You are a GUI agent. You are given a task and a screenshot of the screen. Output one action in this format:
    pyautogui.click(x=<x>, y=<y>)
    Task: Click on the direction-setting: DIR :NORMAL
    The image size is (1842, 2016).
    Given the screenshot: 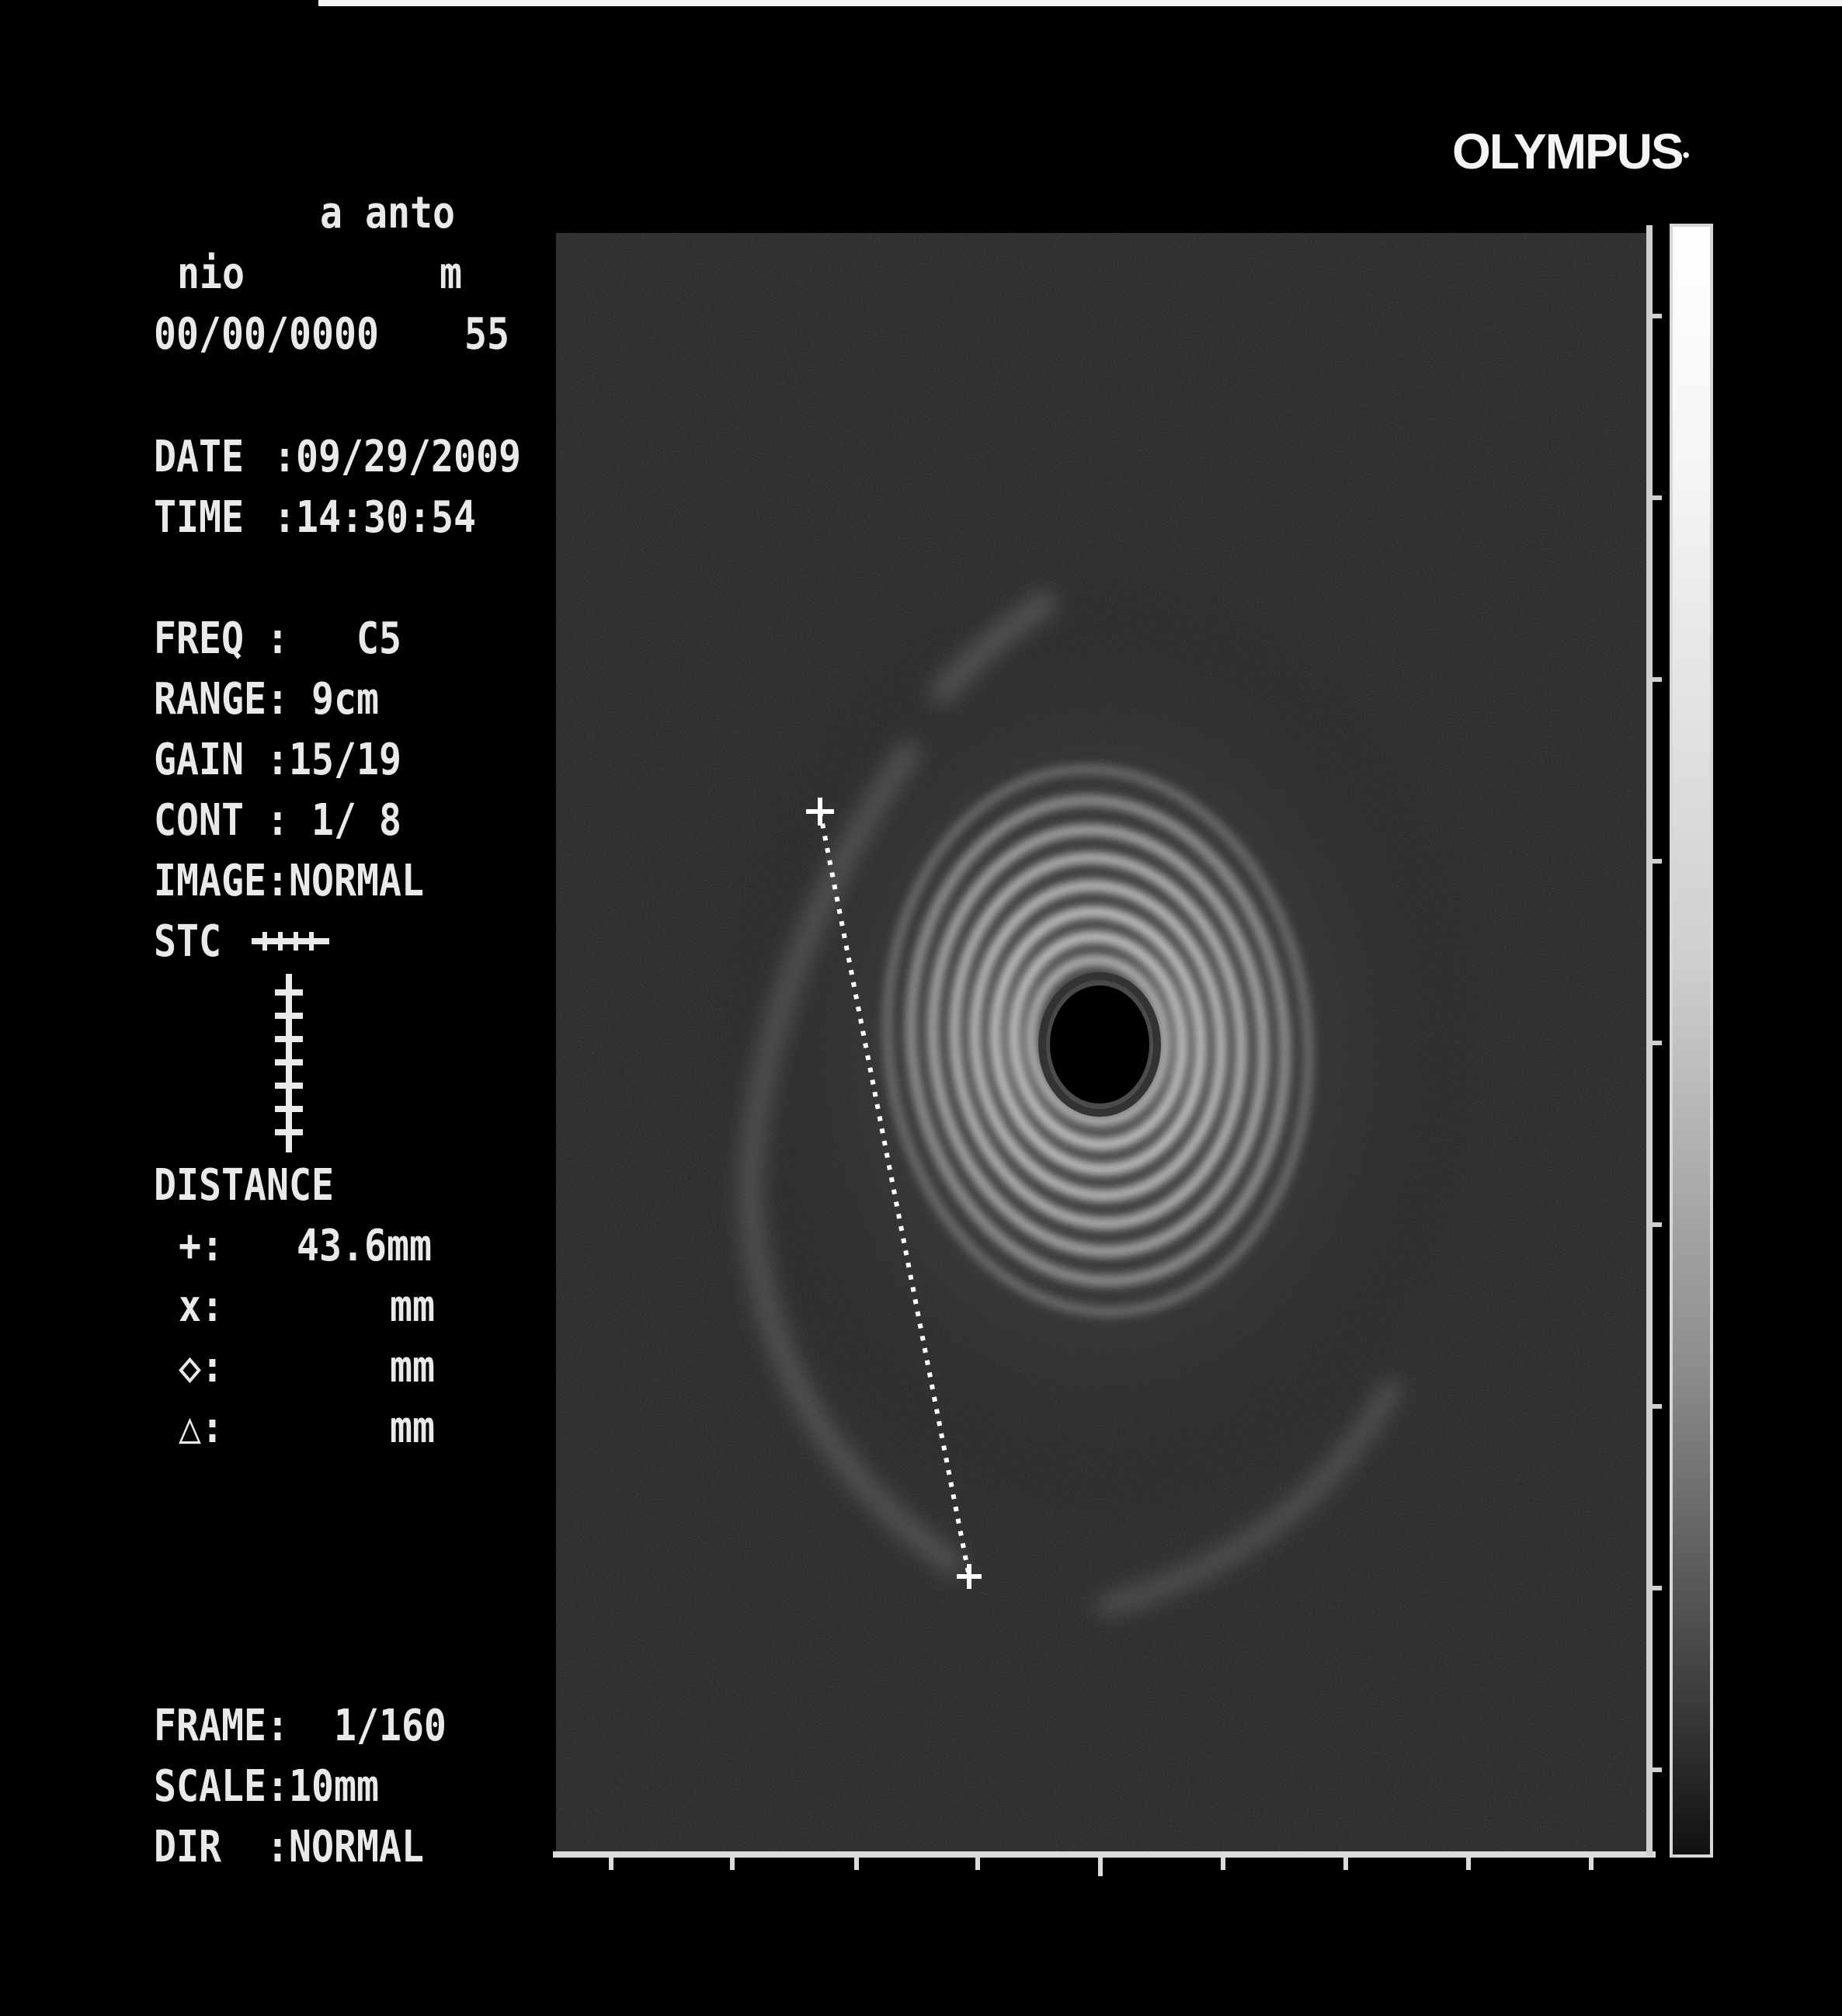 What is the action you would take?
    pyautogui.click(x=289, y=1847)
    